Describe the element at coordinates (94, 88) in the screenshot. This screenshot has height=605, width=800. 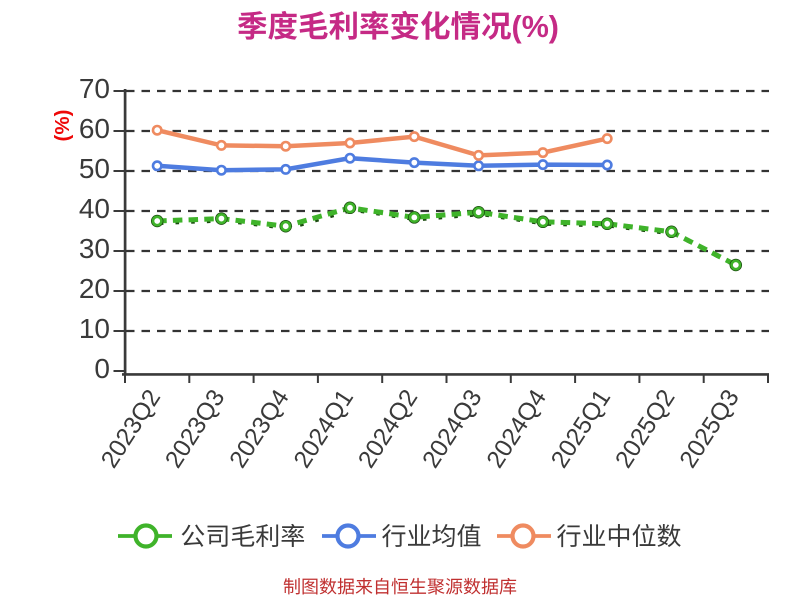
I see `svg-text: 70` at that location.